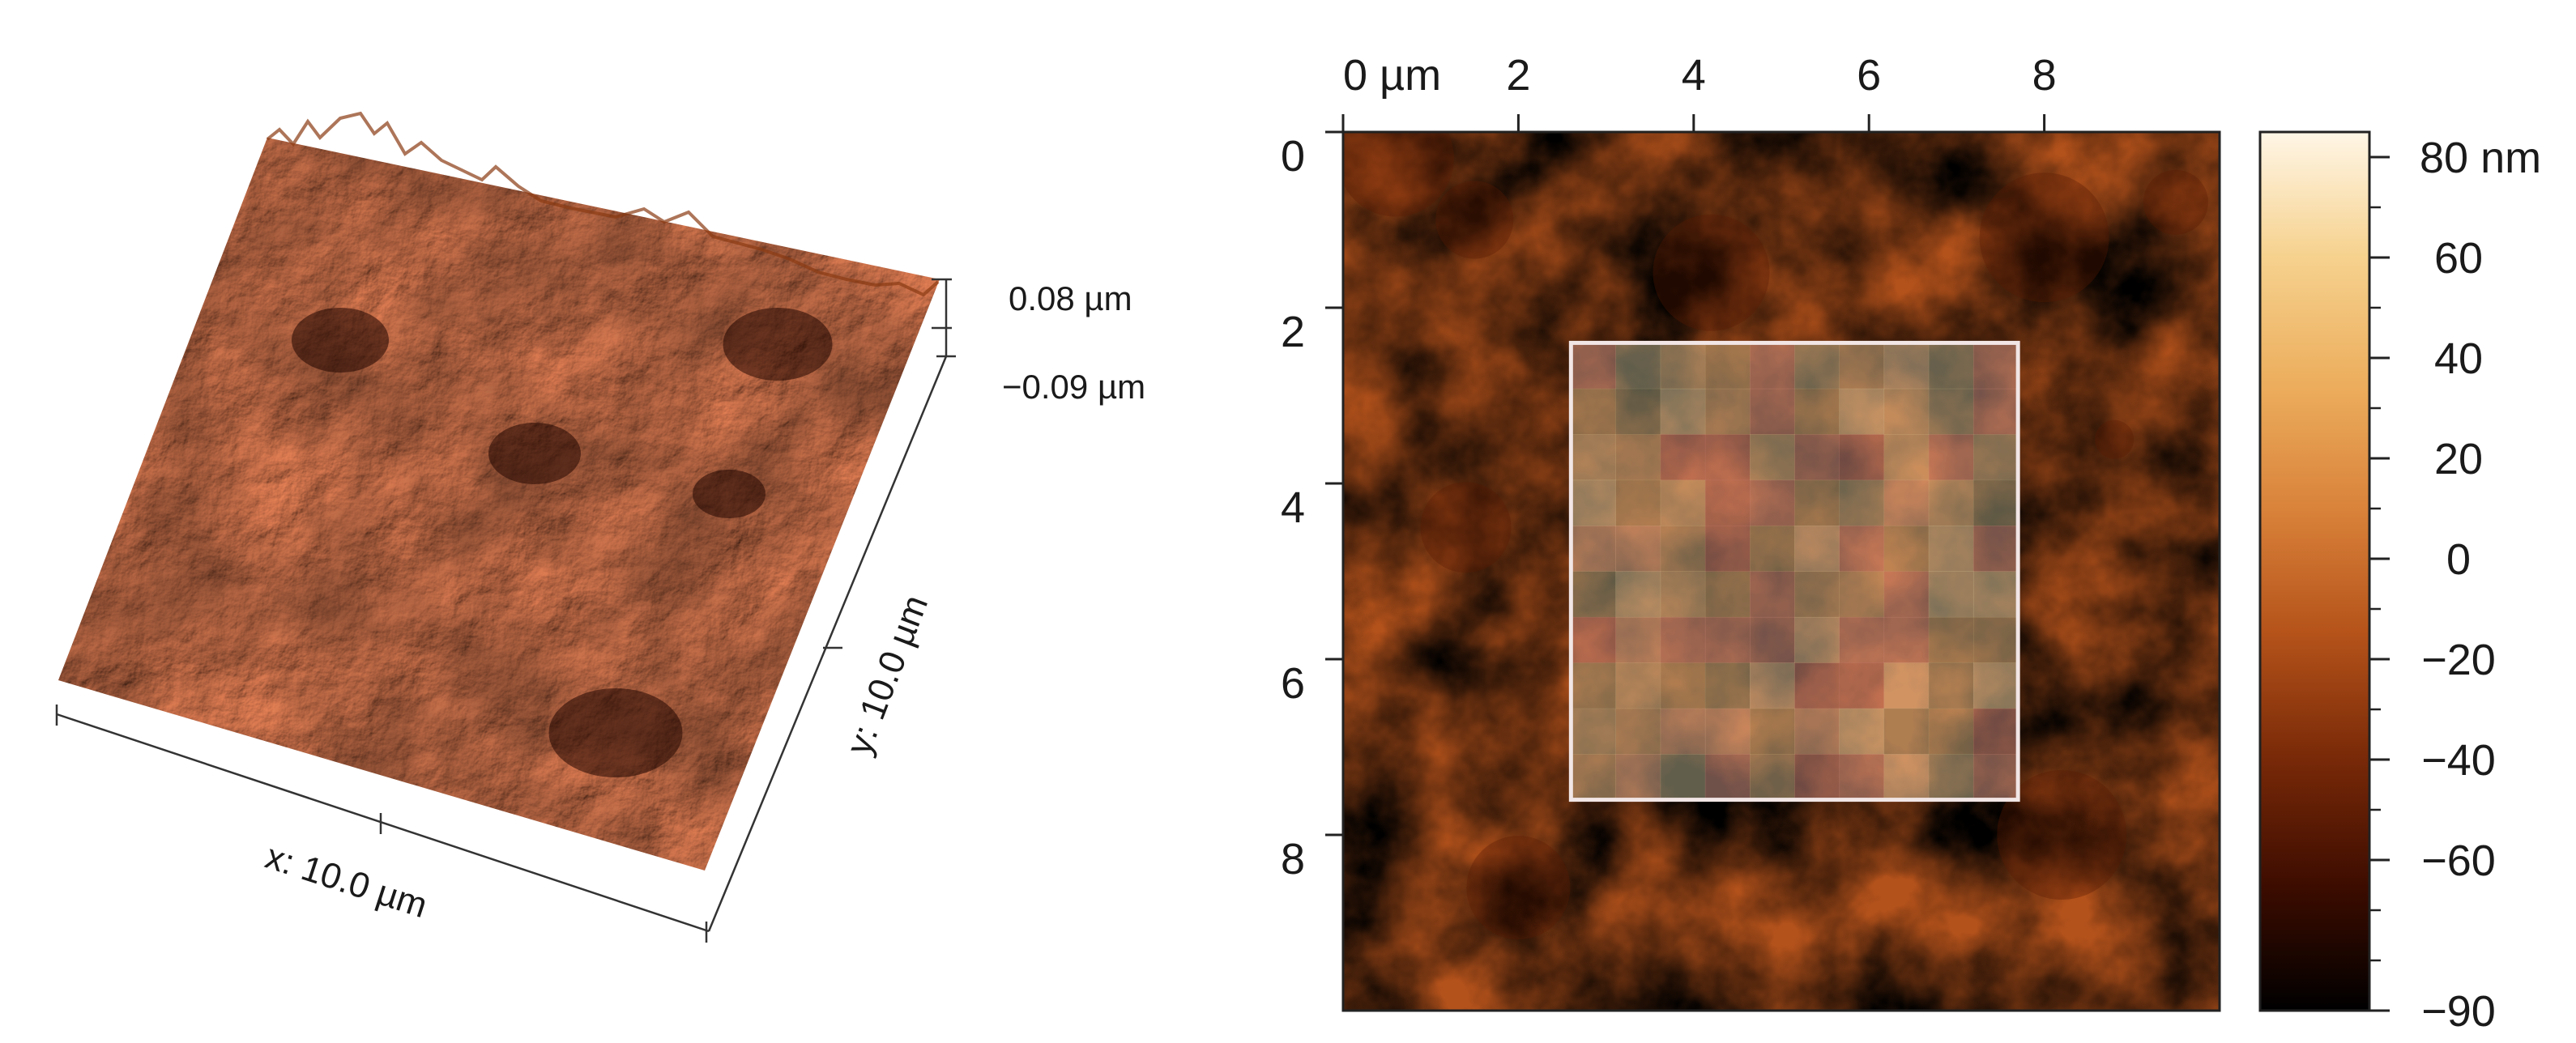 This screenshot has width=2576, height=1043. What do you see at coordinates (1070, 298) in the screenshot?
I see `z-max-label: 0.08 µm` at bounding box center [1070, 298].